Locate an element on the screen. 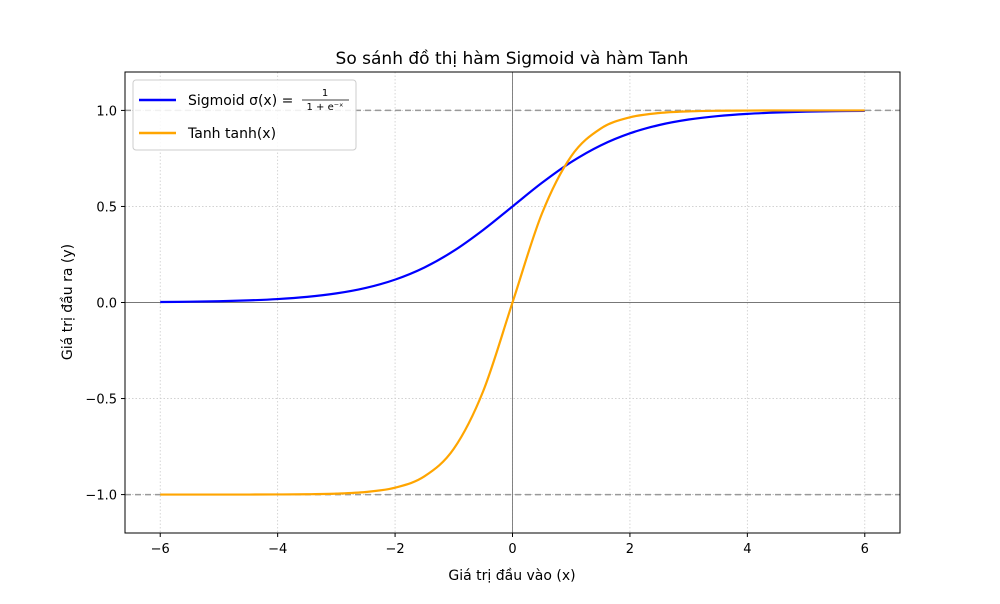 The width and height of the screenshot is (1000, 604). legend-formula-numerator: 1 is located at coordinates (325, 93).